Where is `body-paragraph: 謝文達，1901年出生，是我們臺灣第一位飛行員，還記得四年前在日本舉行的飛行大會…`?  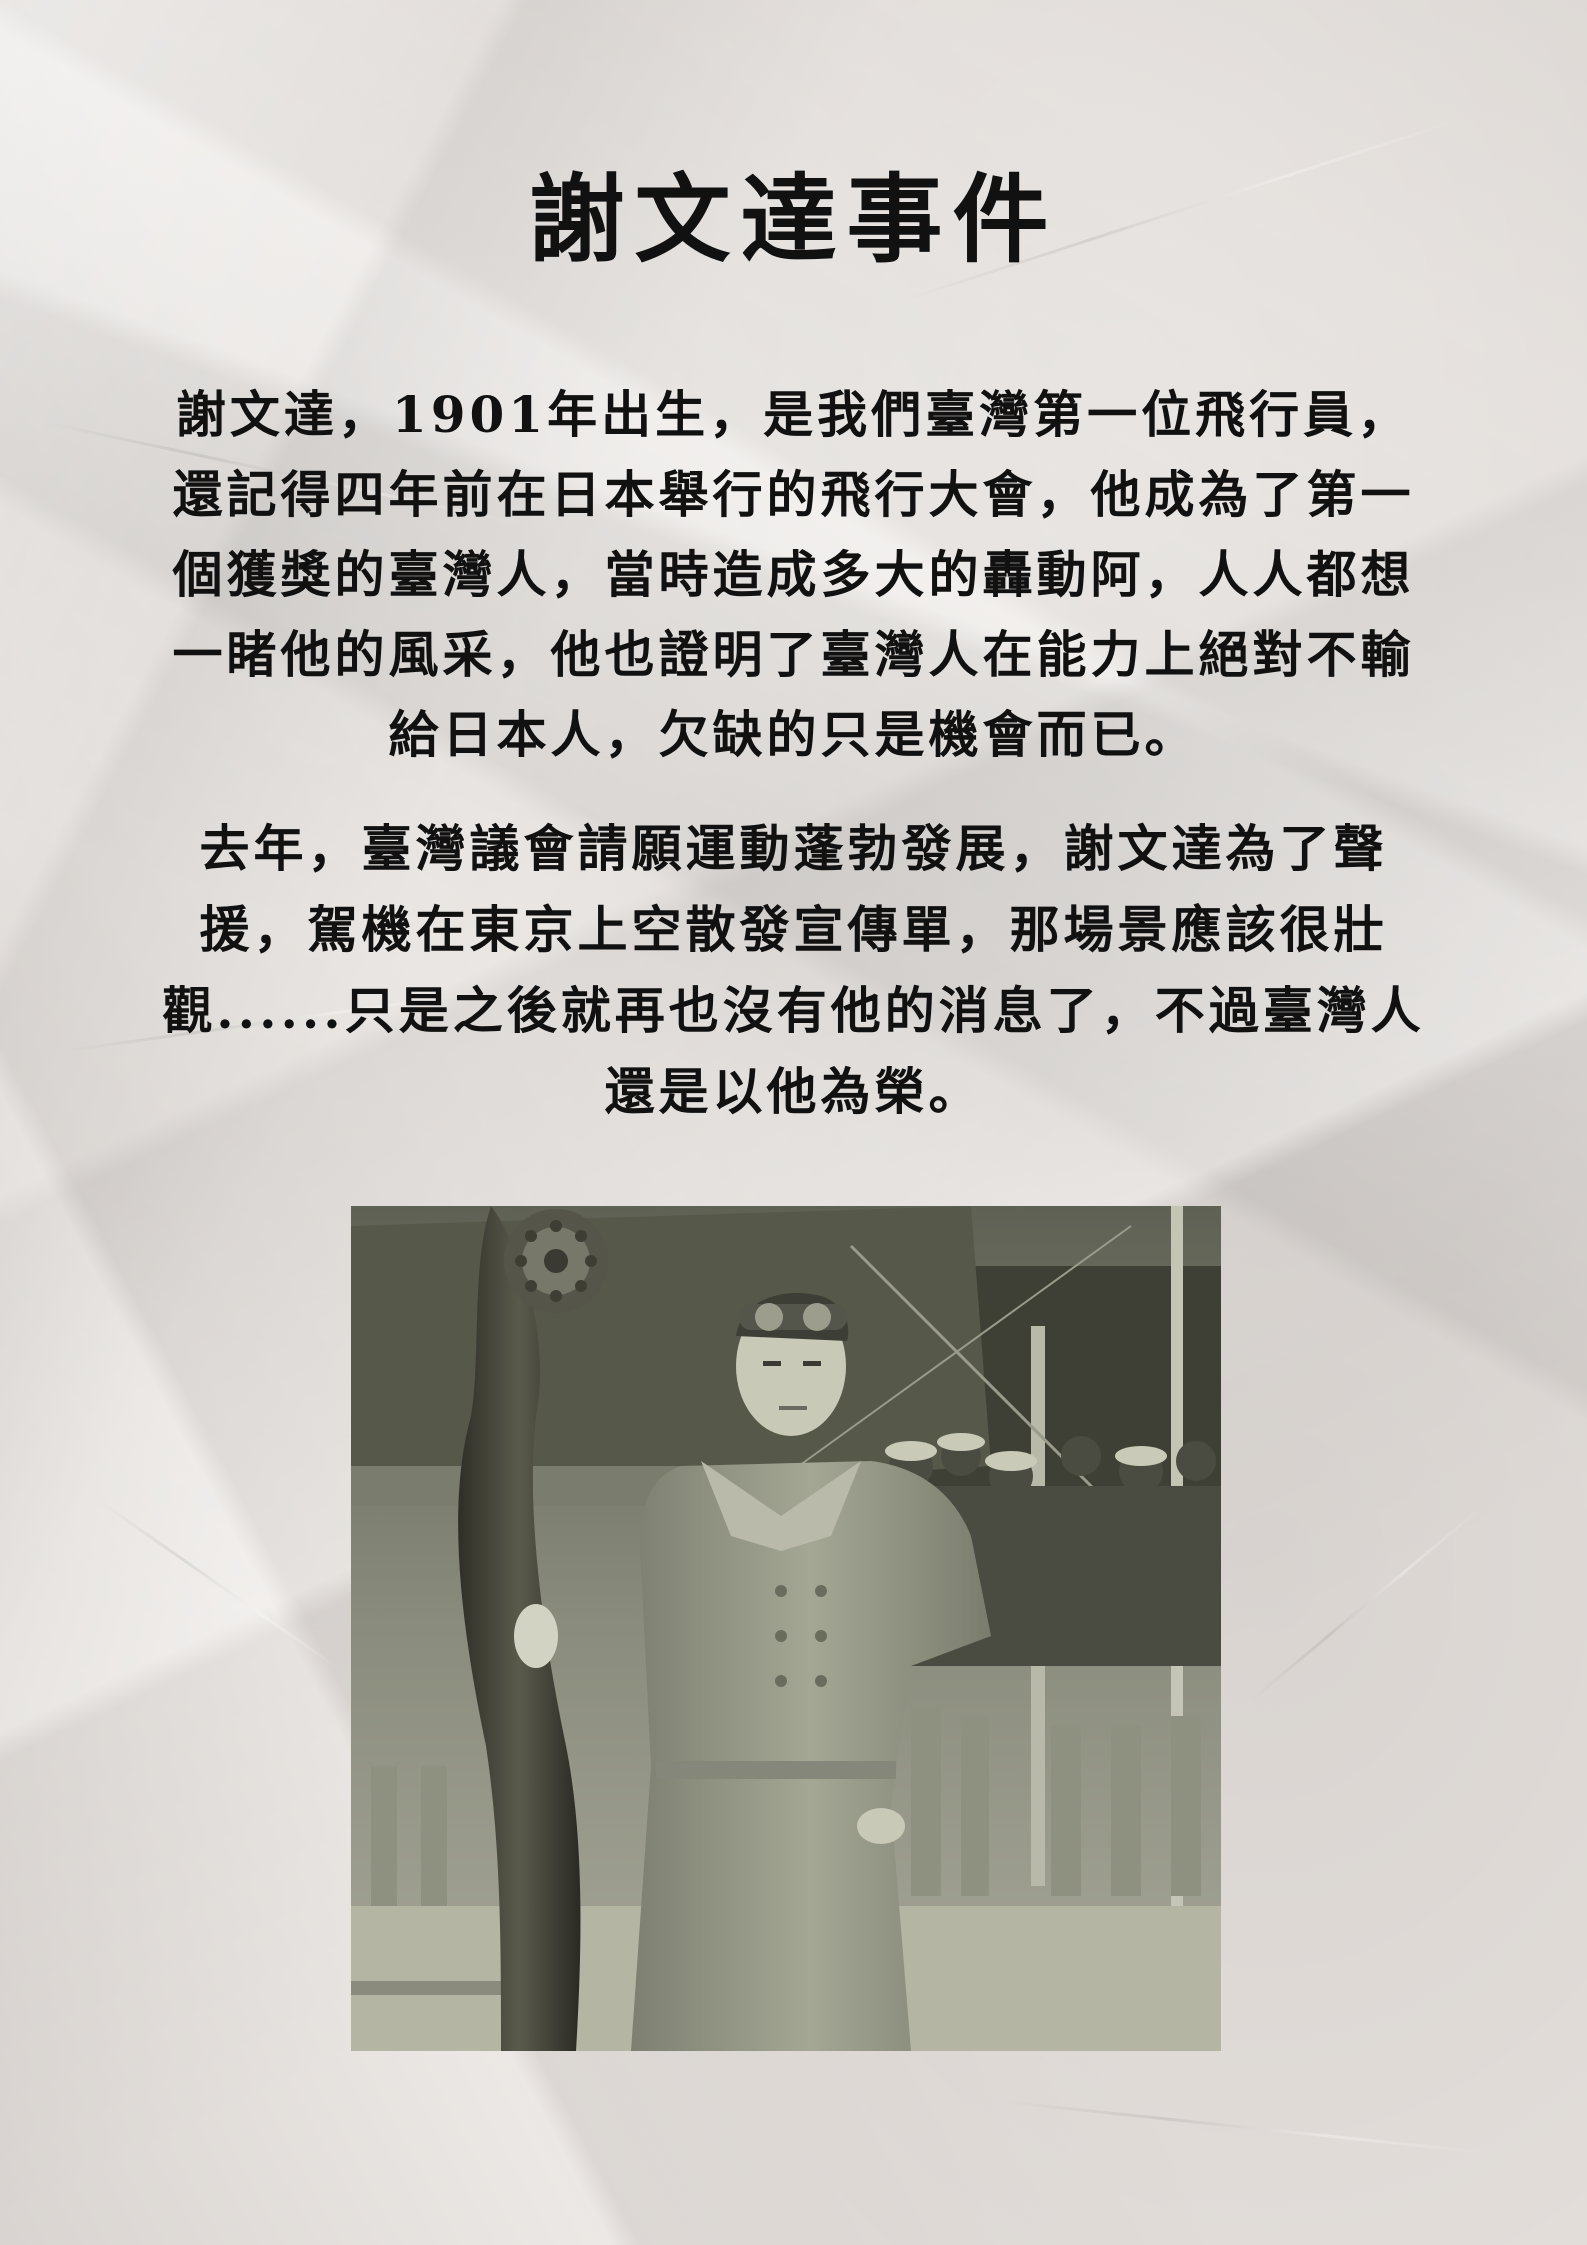
body-paragraph: 謝文達，1901年出生，是我們臺灣第一位飛行員，還記得四年前在日本舉行的飛行大會… is located at coordinates (793, 574).